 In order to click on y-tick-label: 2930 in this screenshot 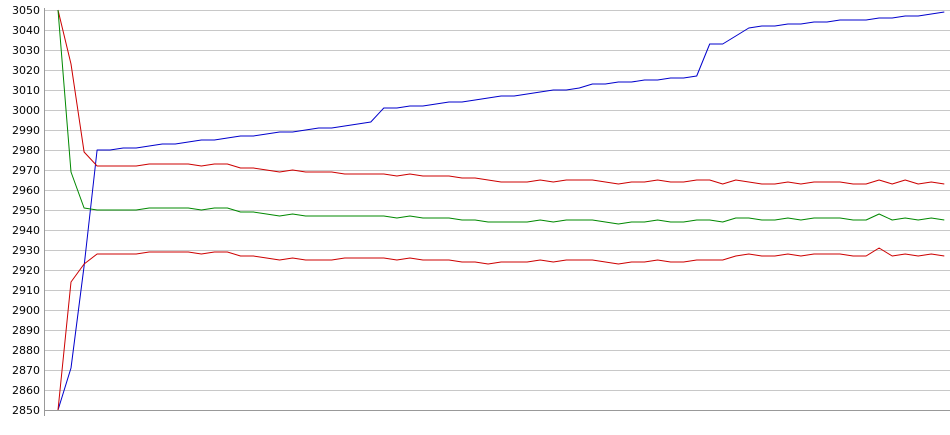, I will do `click(26, 250)`.